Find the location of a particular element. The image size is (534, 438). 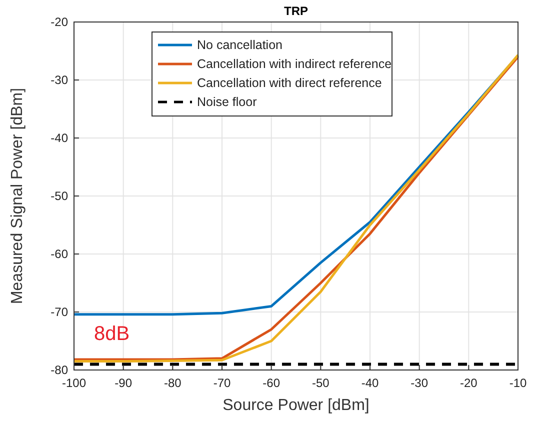

x-tick-label: -100 is located at coordinates (74, 383).